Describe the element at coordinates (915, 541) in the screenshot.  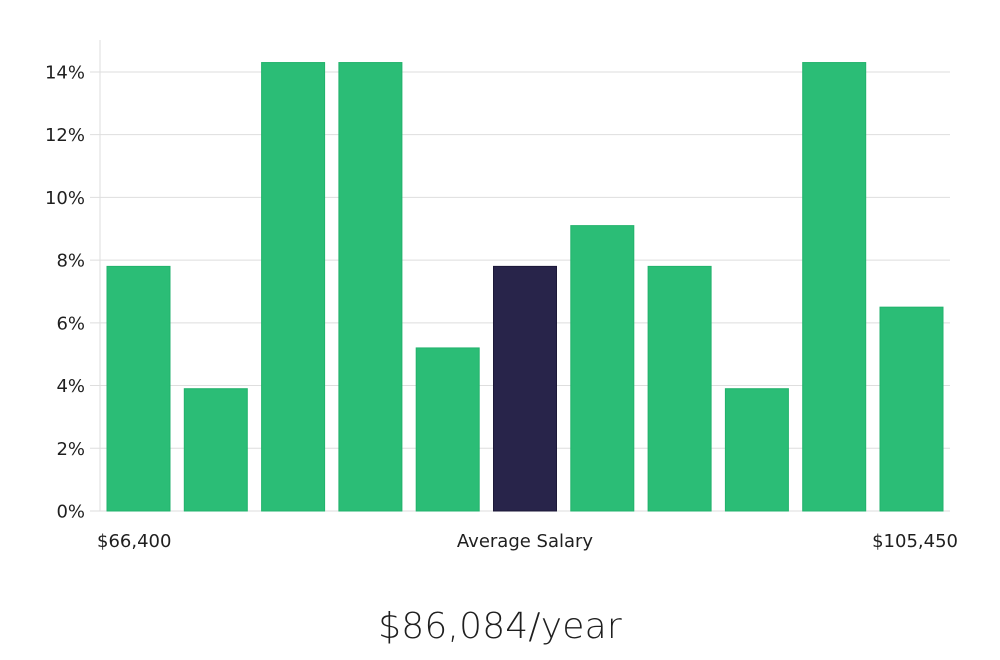
I see `x-label-max: $105,450` at that location.